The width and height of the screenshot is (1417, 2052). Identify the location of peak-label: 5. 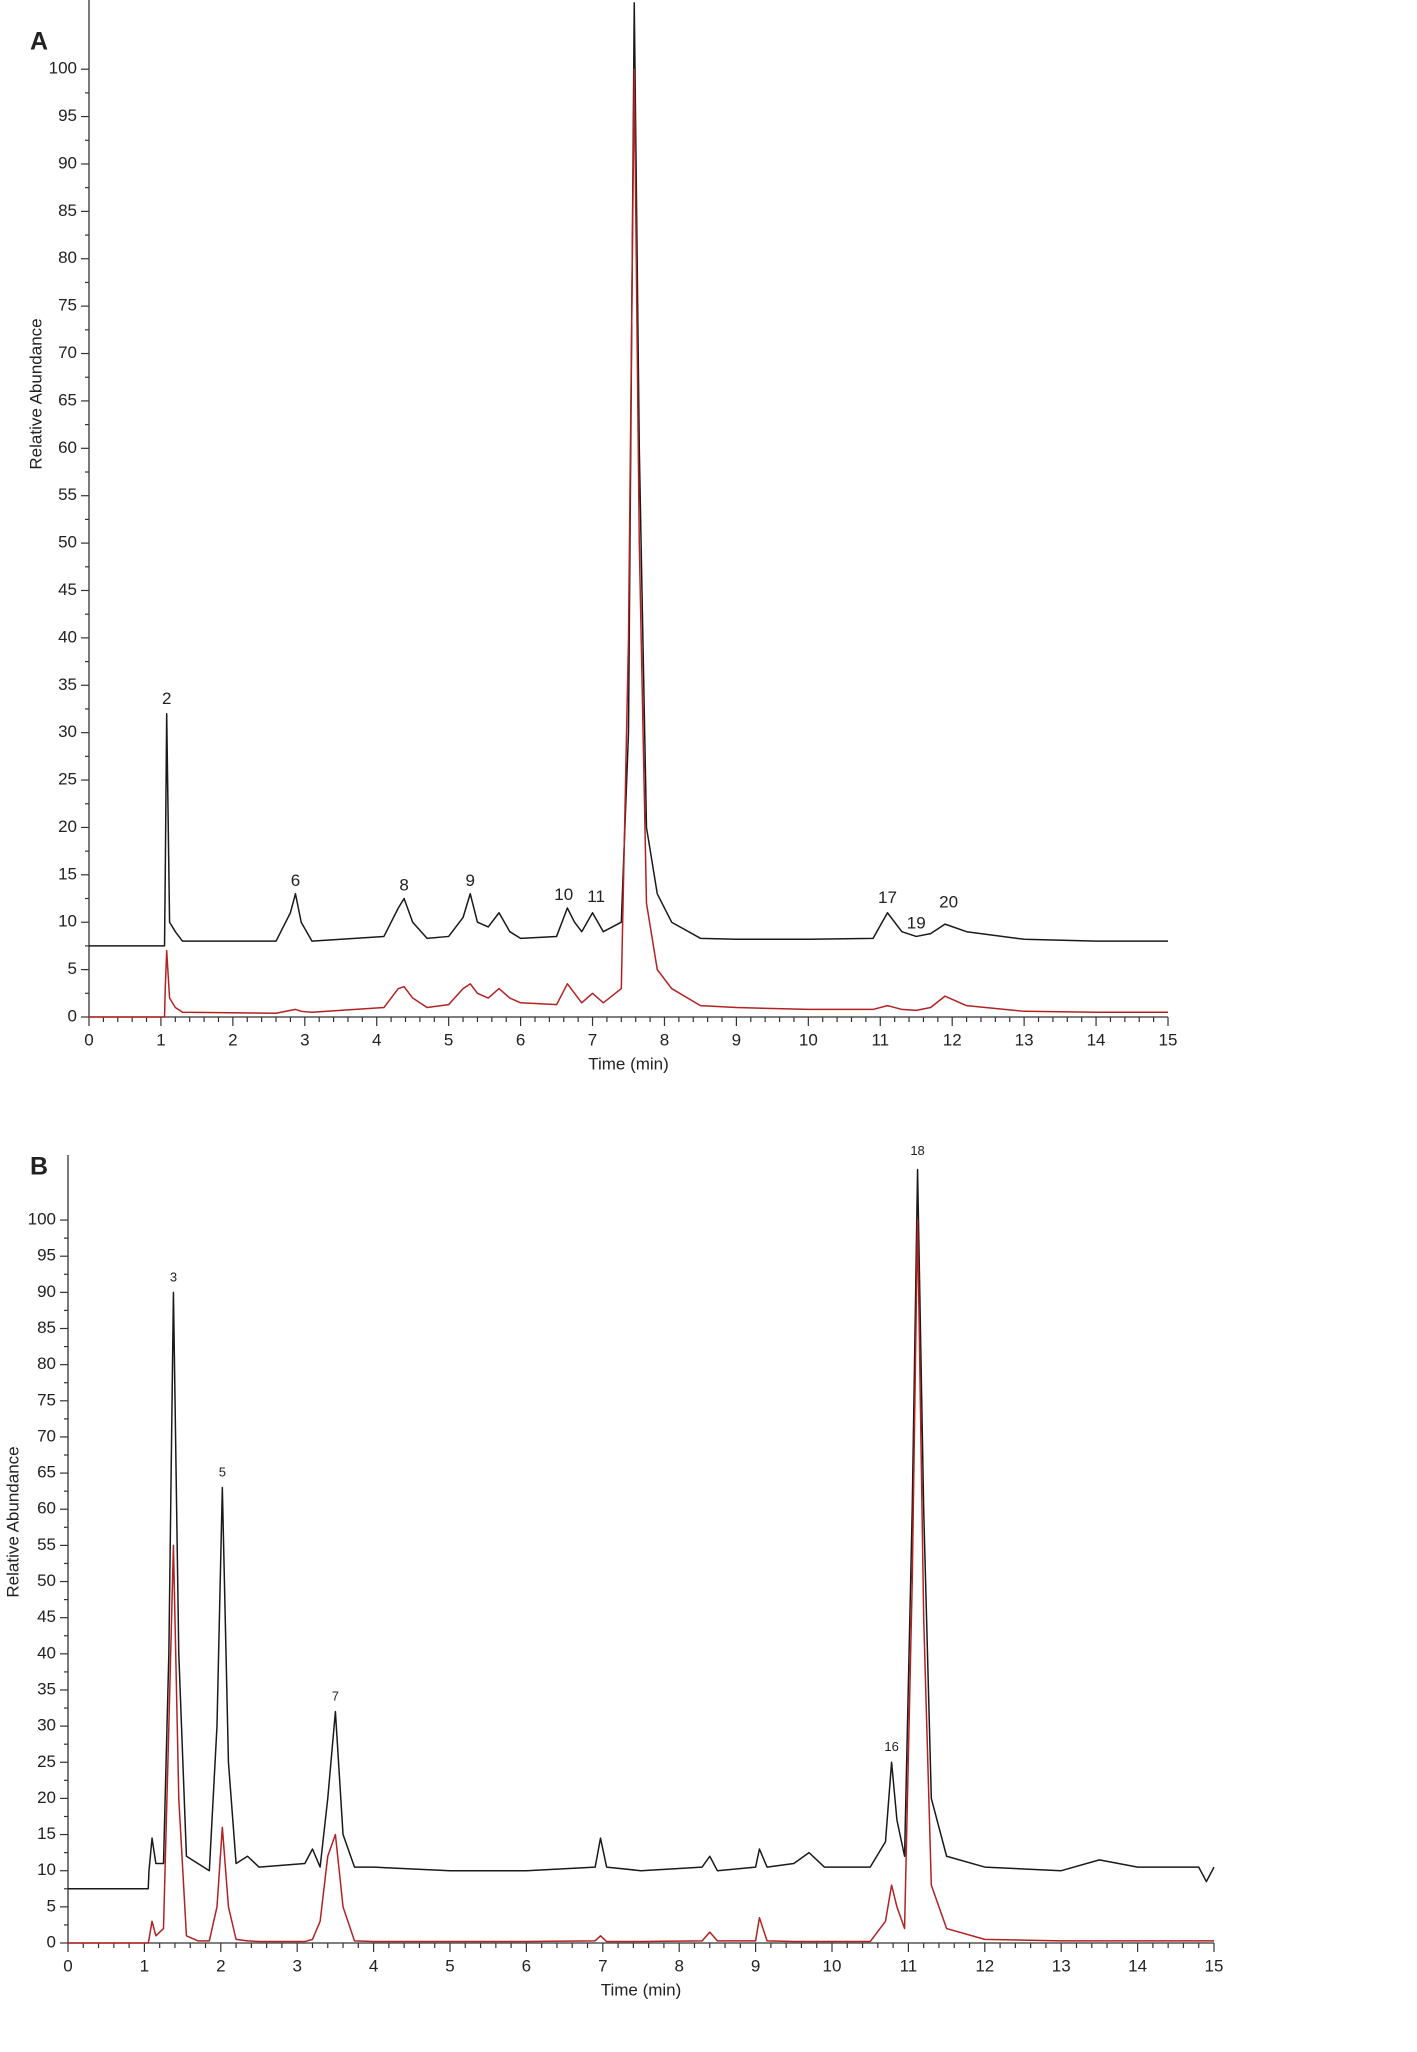
(222, 1472).